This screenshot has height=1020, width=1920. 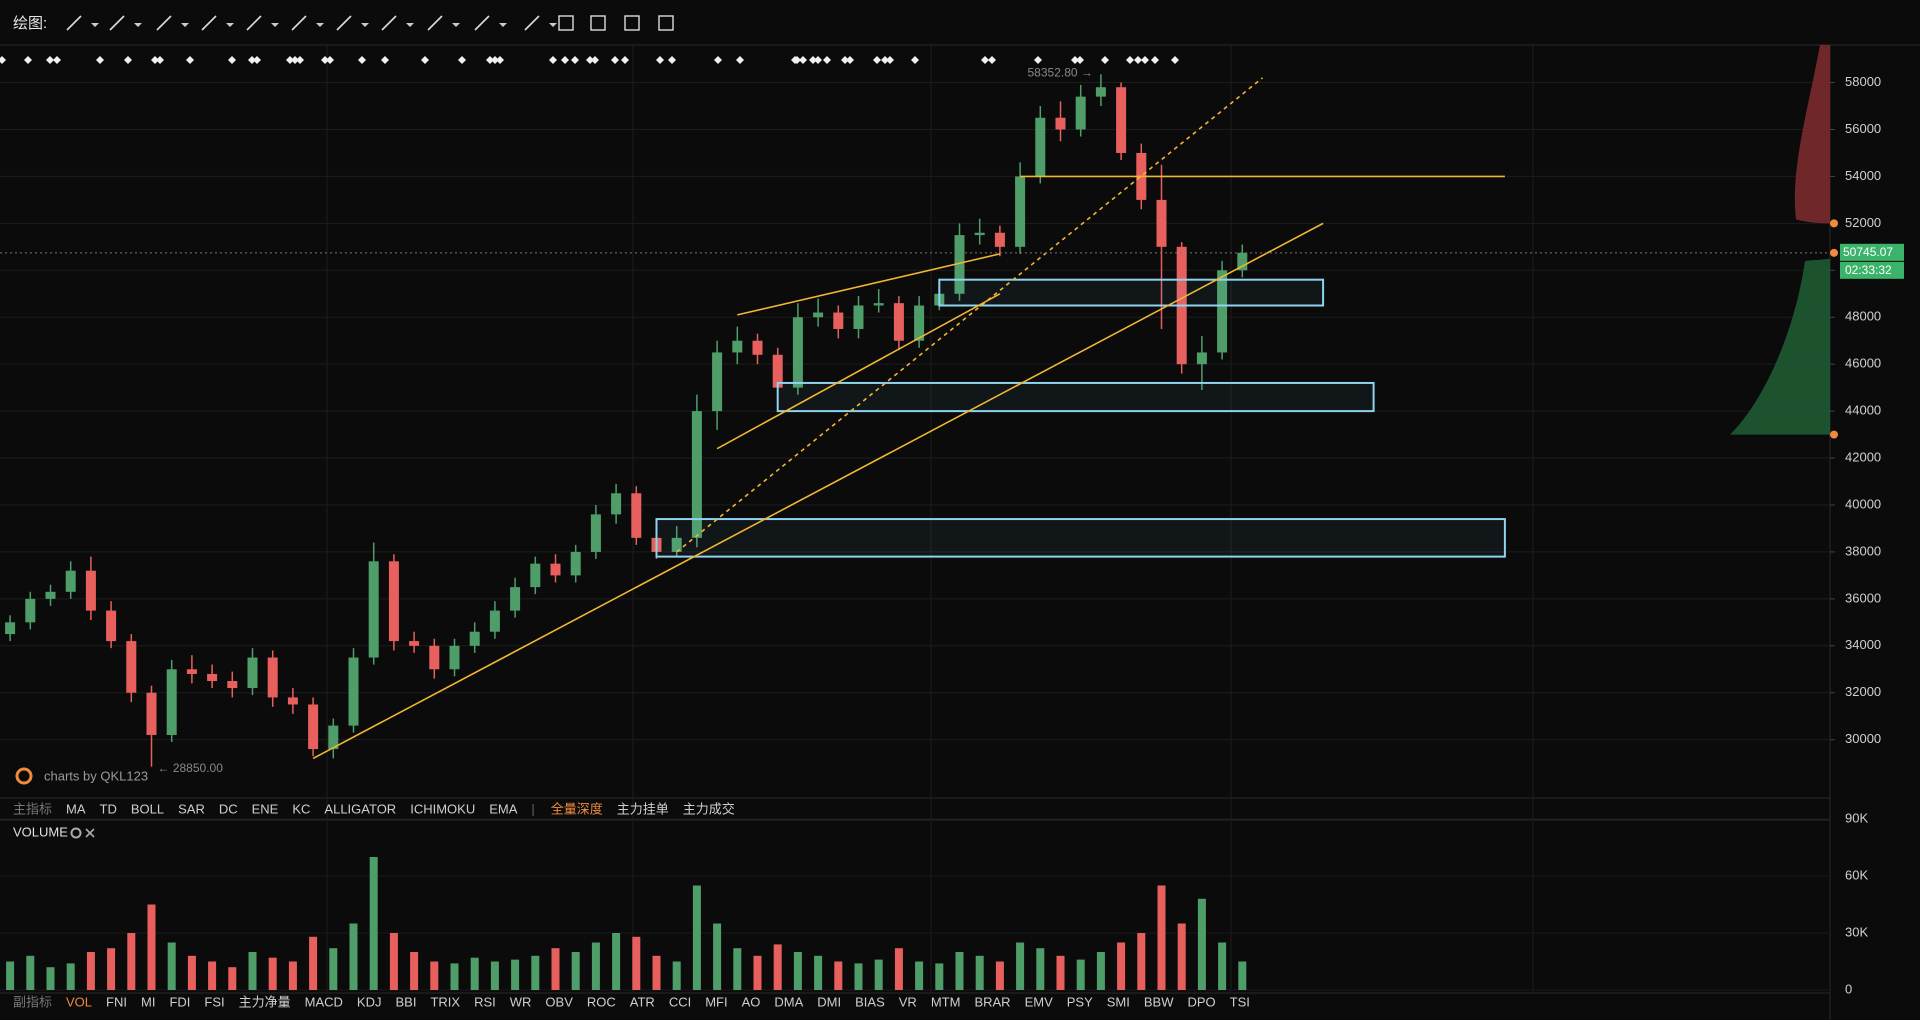 What do you see at coordinates (992, 1001) in the screenshot?
I see `indicator-tab: BRAR` at bounding box center [992, 1001].